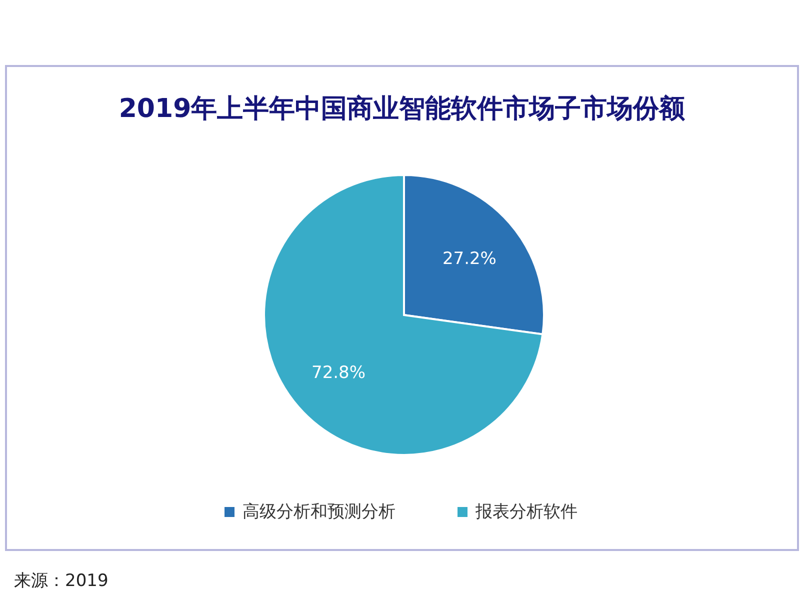 This screenshot has width=804, height=596. Describe the element at coordinates (469, 259) in the screenshot. I see `data-label: 27.2%` at that location.